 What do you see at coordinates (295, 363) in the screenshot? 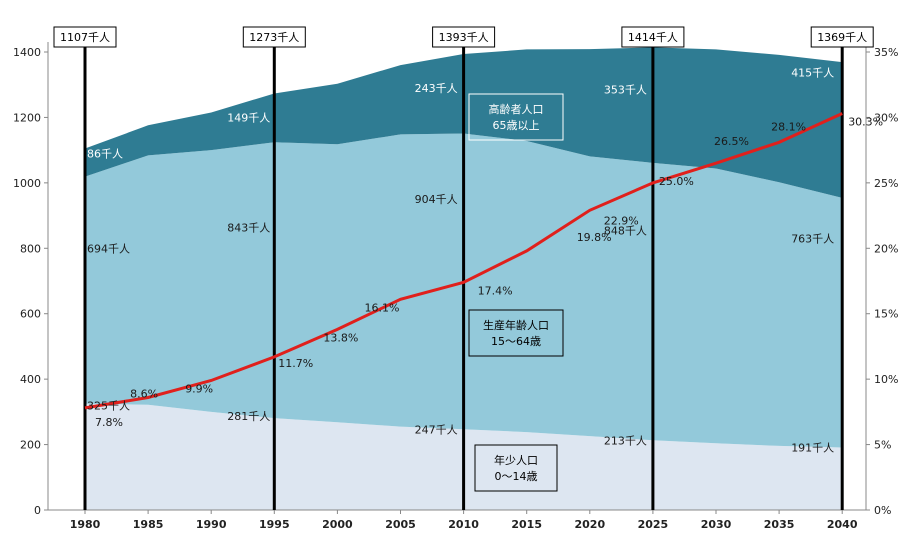
I see `ratio-label: 11.7%` at bounding box center [295, 363].